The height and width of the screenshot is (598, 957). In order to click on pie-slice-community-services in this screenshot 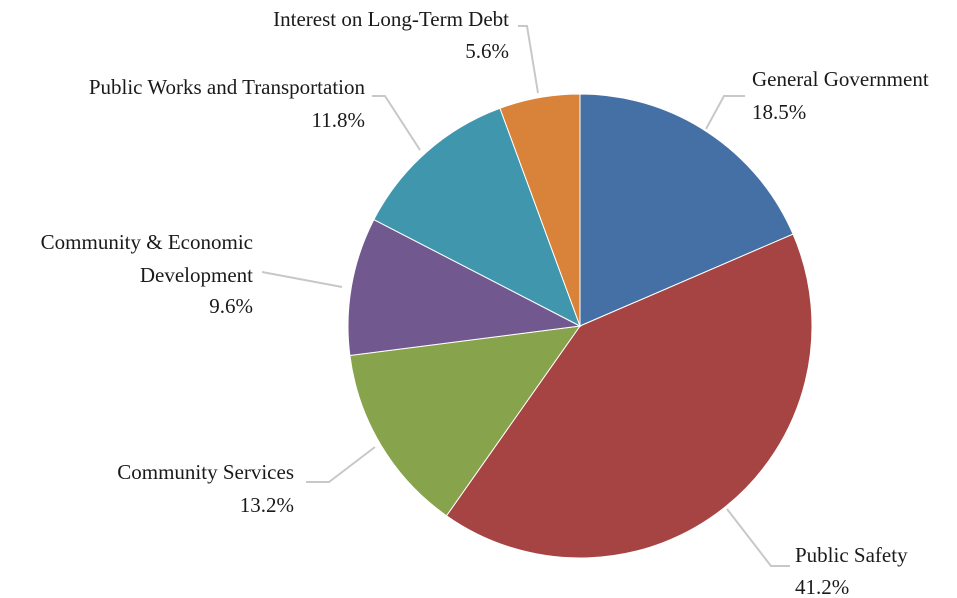, I will do `click(465, 421)`.